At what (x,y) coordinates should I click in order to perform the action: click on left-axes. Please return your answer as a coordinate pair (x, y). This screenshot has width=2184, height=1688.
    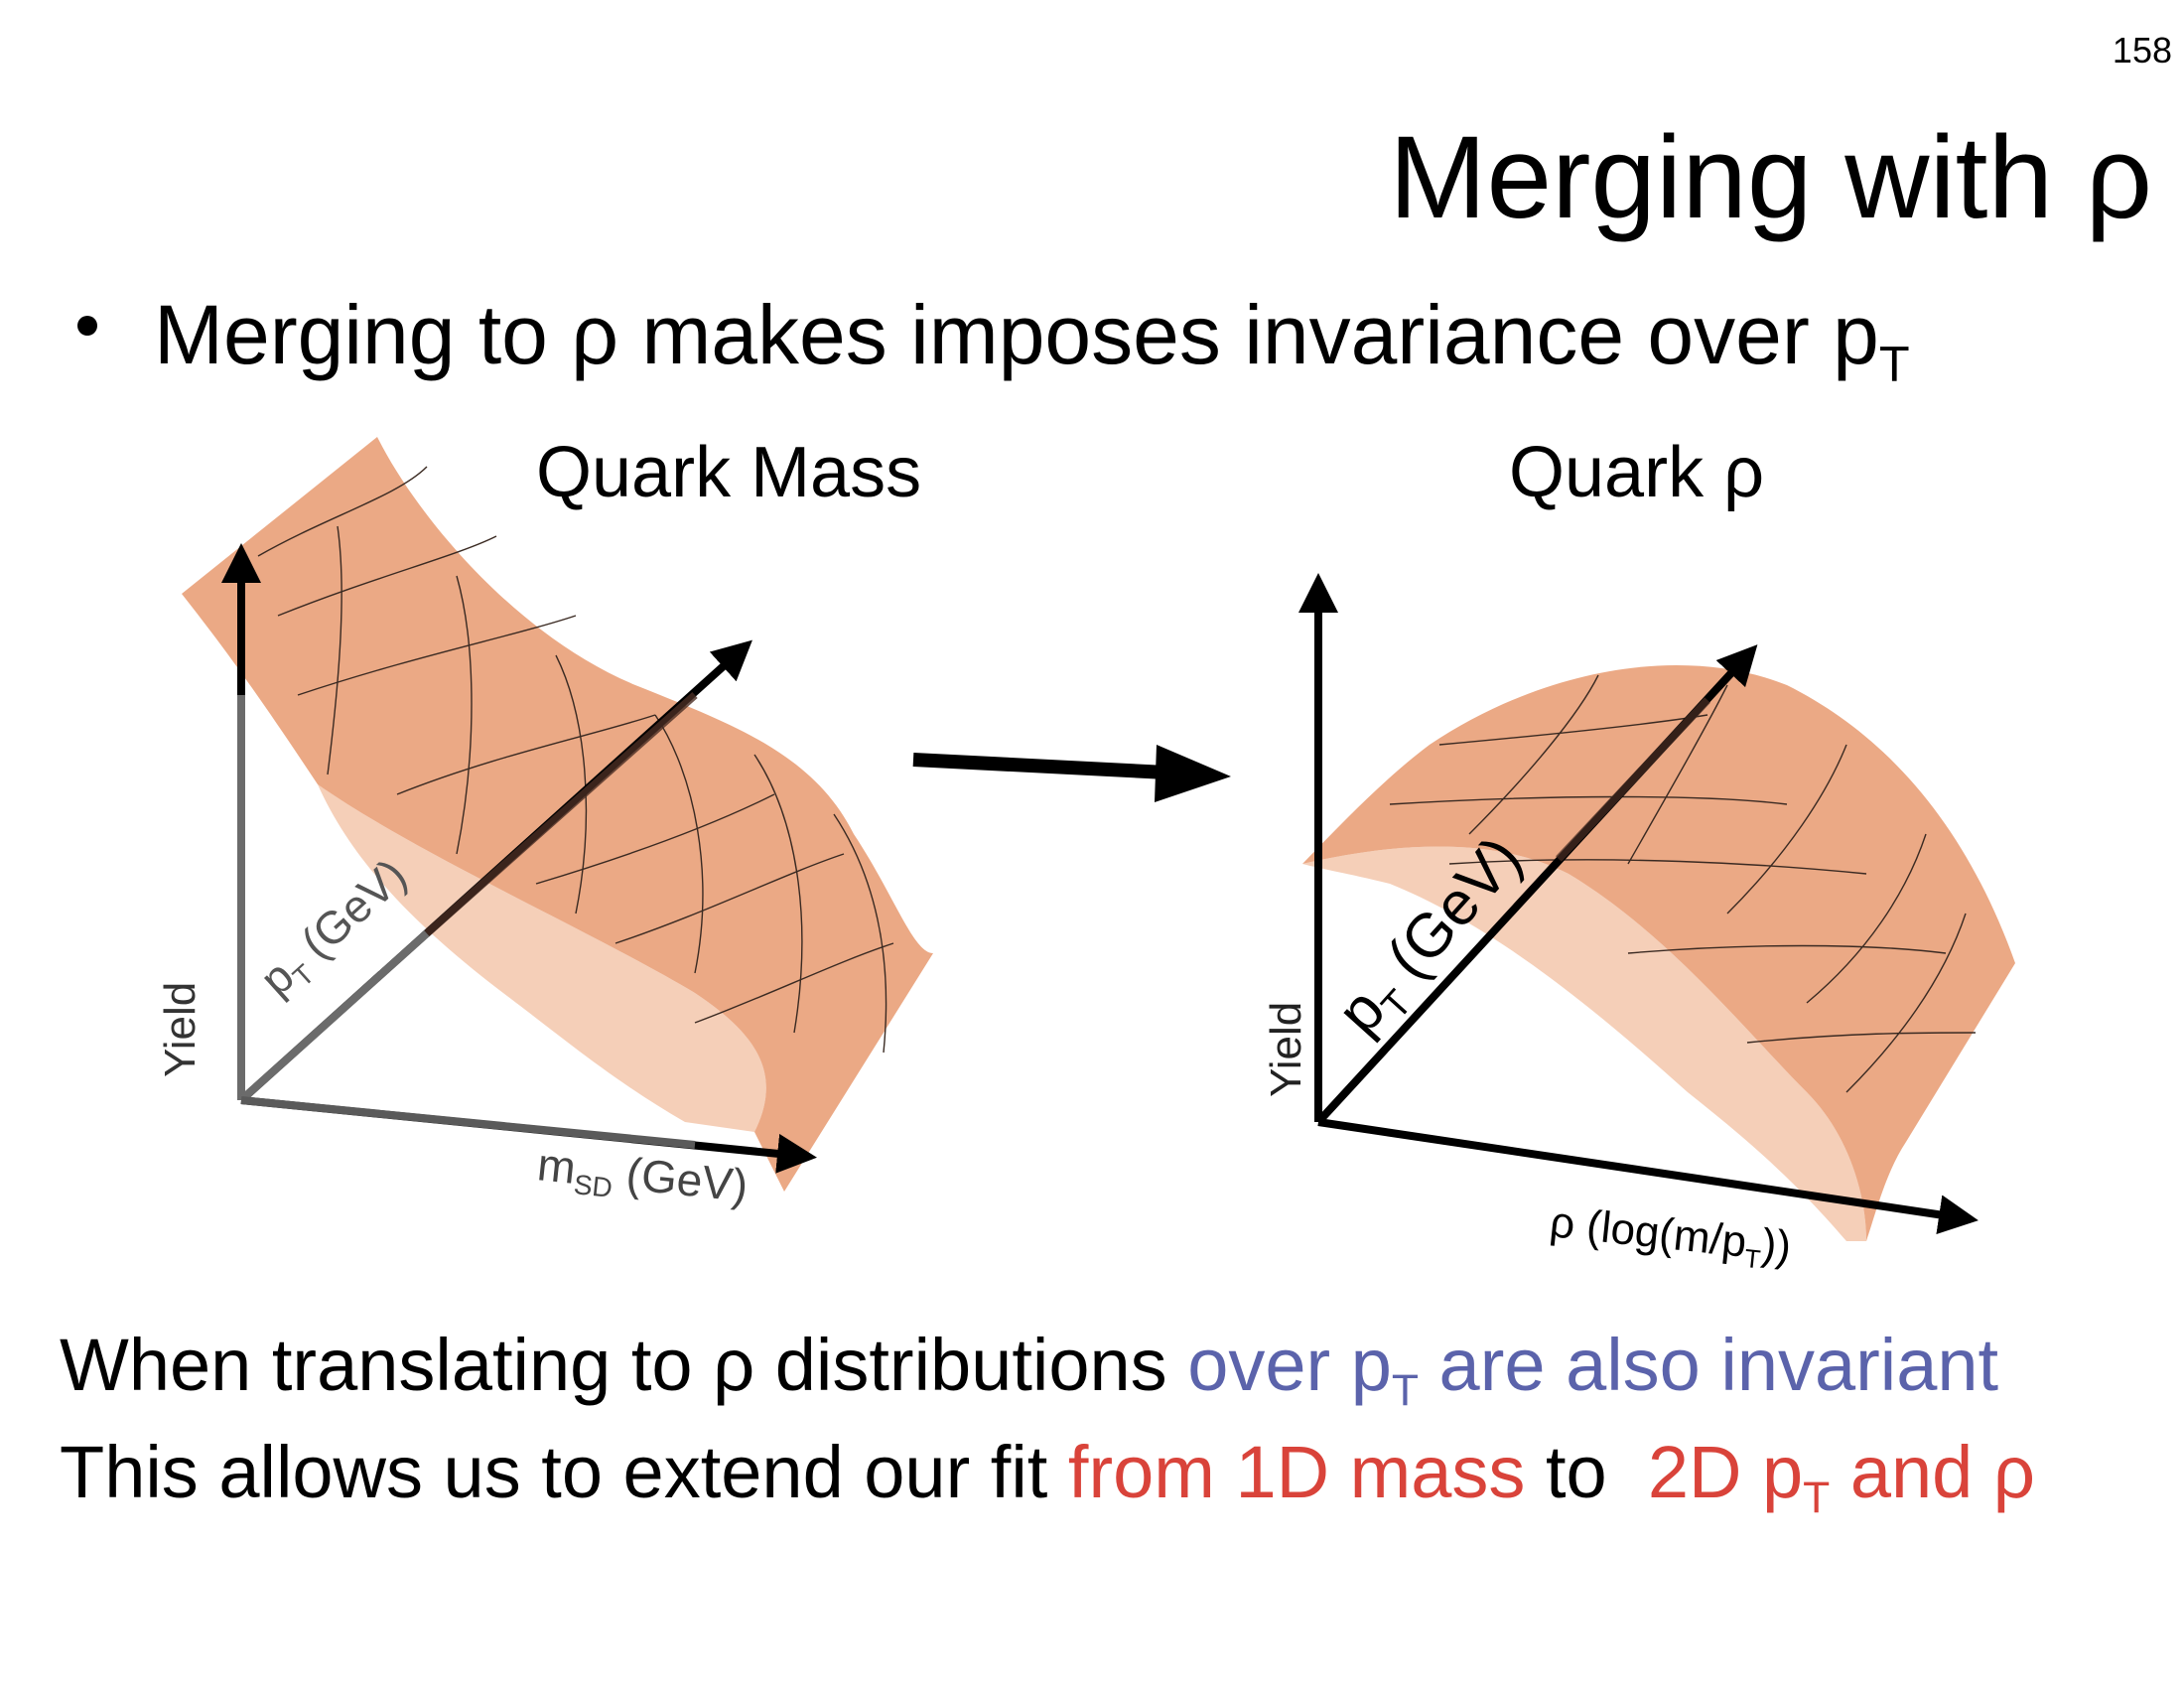
    Looking at the image, I should click on (519, 858).